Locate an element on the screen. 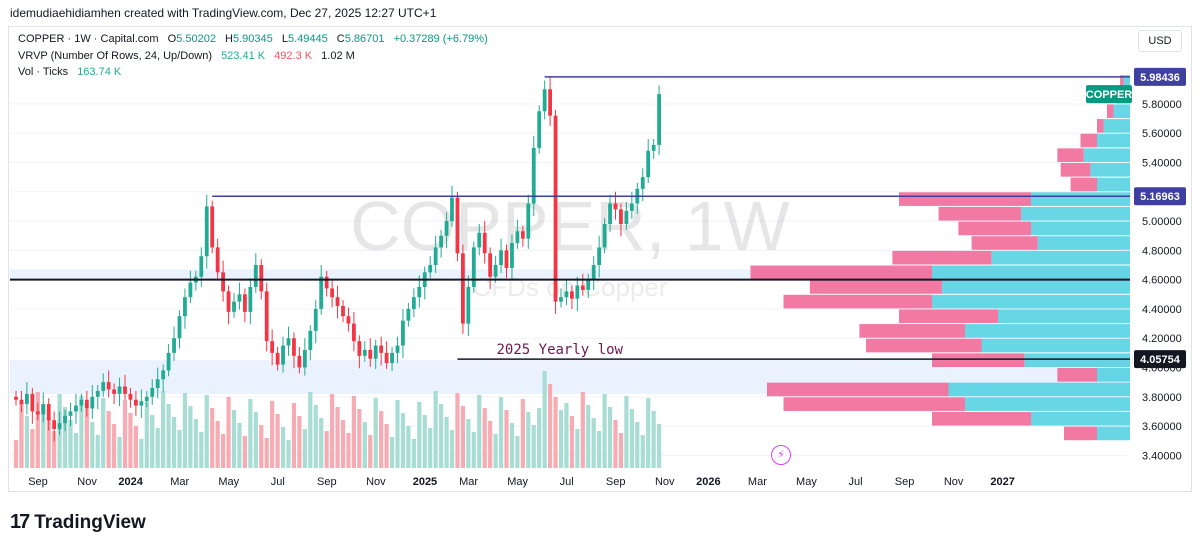 The height and width of the screenshot is (549, 1200). x-tick-label: 2025 is located at coordinates (425, 482).